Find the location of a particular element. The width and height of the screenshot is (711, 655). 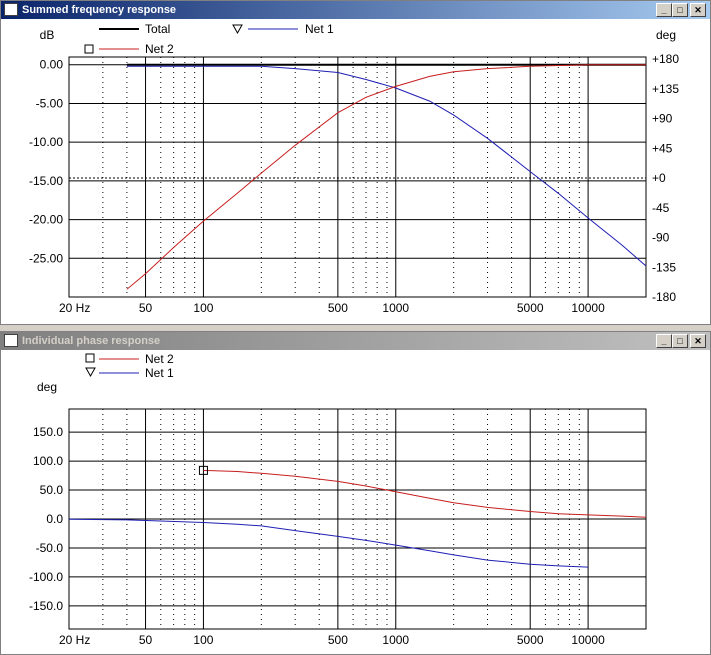

cursor-marker is located at coordinates (203, 470).